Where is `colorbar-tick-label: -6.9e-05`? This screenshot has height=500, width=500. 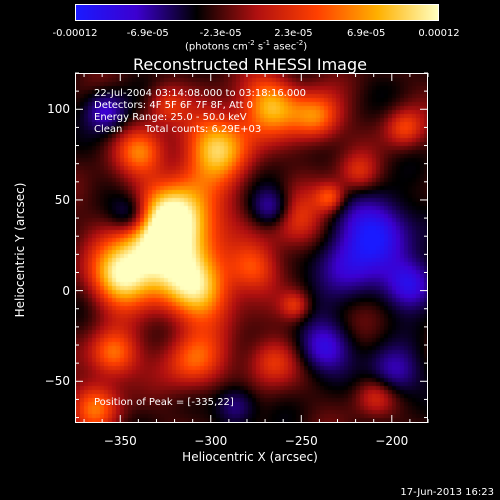
colorbar-tick-label: -6.9e-05 is located at coordinates (147, 33).